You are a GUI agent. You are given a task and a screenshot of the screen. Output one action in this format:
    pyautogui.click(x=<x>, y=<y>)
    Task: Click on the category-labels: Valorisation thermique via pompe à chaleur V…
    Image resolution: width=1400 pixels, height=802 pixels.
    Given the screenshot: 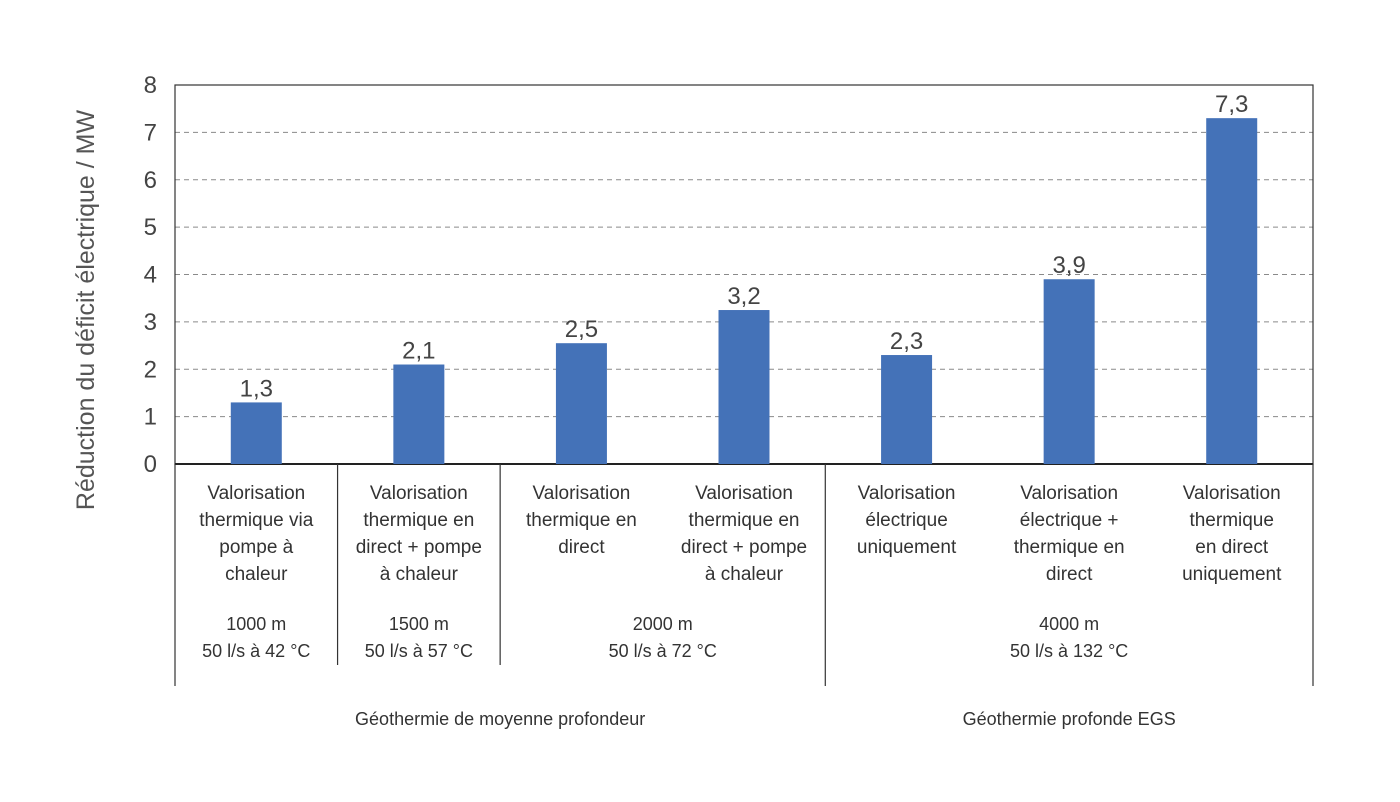 What is the action you would take?
    pyautogui.click(x=740, y=534)
    